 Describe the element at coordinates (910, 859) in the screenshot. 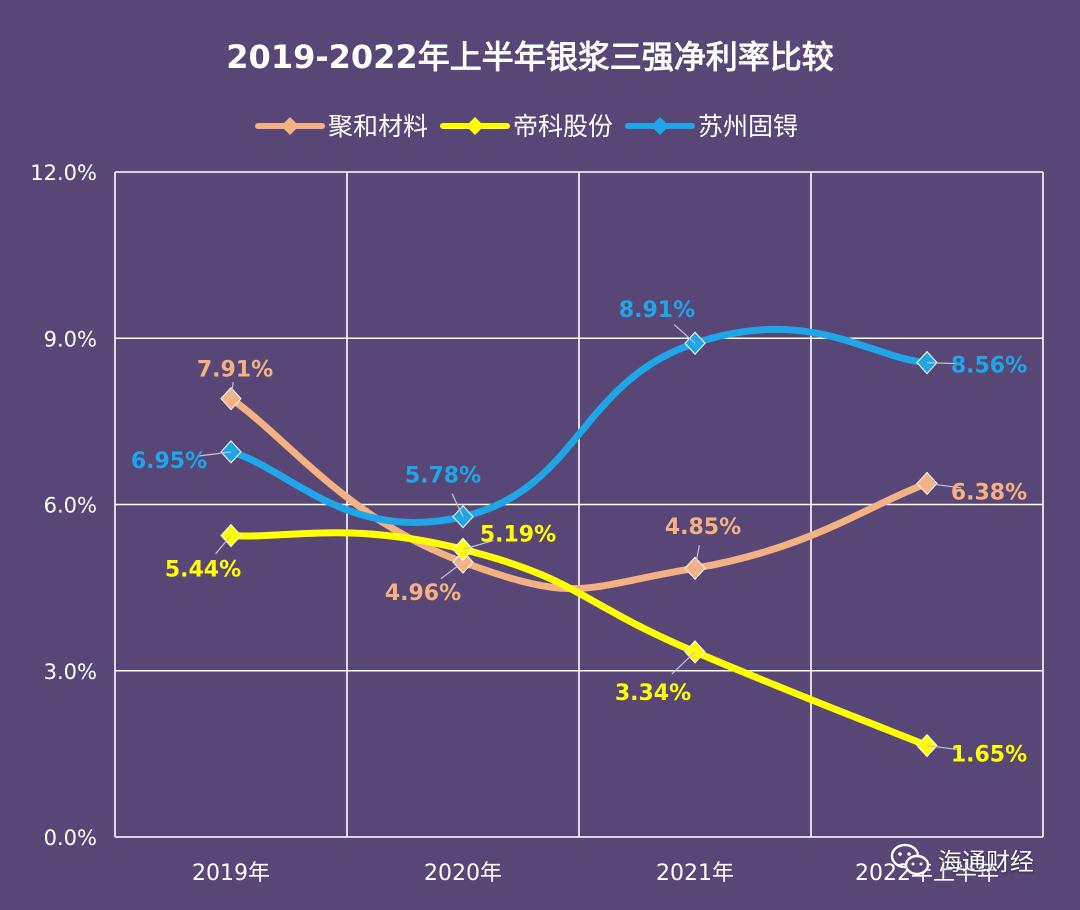

I see `wechat-icon` at that location.